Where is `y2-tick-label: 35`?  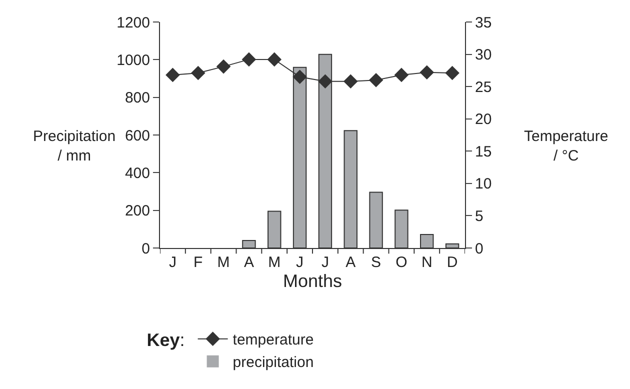 y2-tick-label: 35 is located at coordinates (483, 23).